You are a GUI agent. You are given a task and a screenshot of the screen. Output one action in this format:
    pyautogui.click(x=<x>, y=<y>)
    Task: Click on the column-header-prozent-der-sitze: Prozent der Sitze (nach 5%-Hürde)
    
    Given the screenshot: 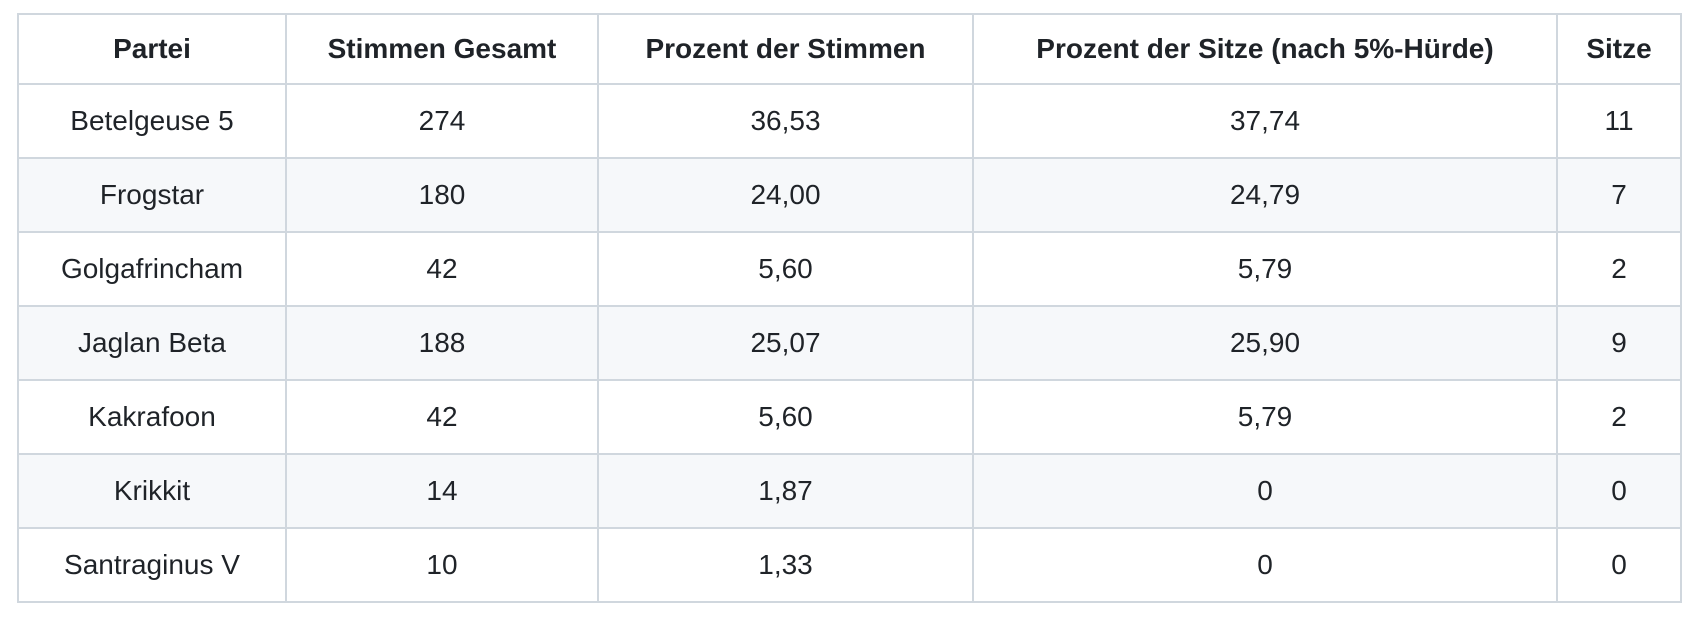 What is the action you would take?
    pyautogui.click(x=1265, y=49)
    